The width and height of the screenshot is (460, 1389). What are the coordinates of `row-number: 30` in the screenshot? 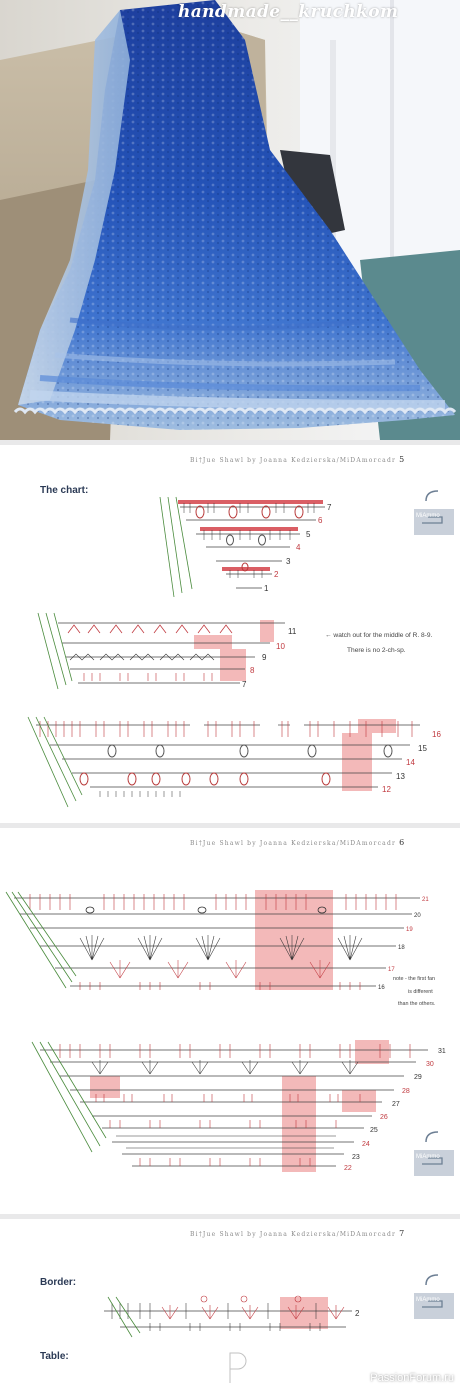 It's located at (430, 1064).